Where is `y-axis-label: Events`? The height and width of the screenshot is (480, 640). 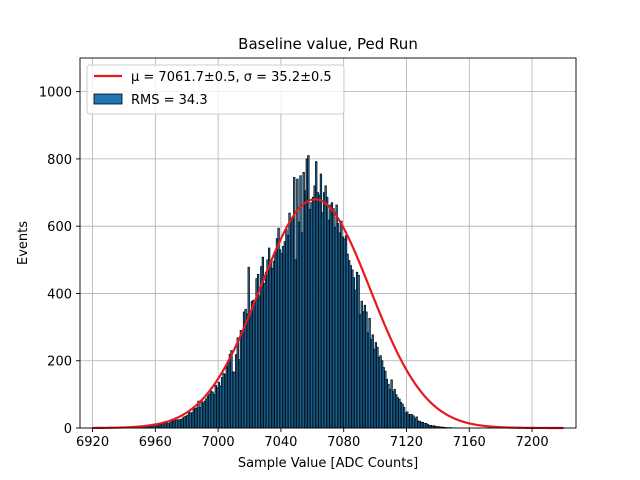
y-axis-label: Events is located at coordinates (23, 243).